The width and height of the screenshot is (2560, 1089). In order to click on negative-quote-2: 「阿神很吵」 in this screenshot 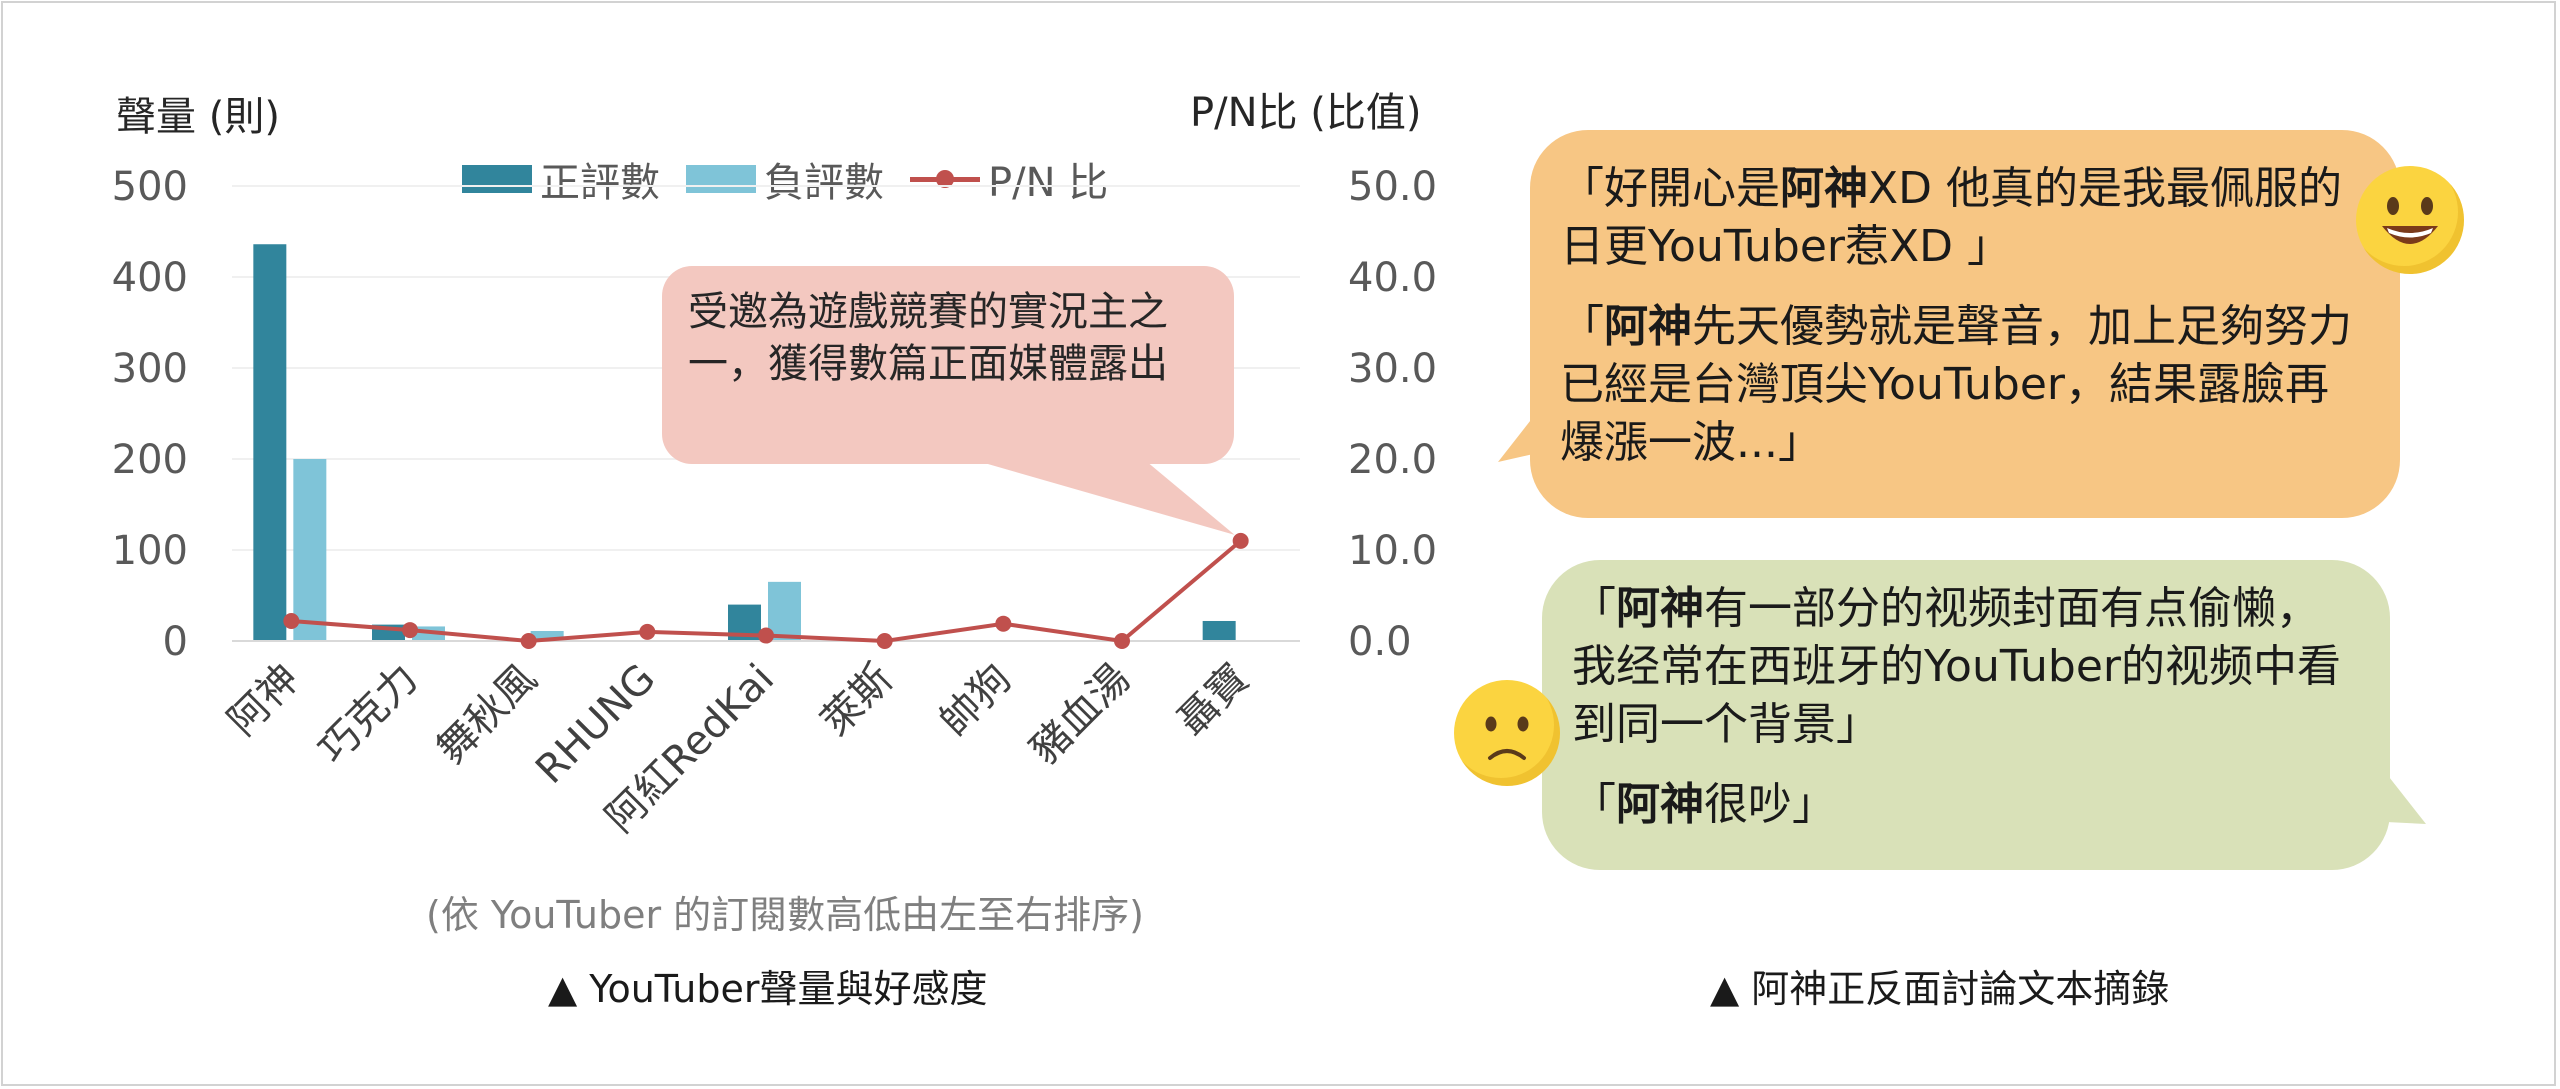, I will do `click(1704, 804)`.